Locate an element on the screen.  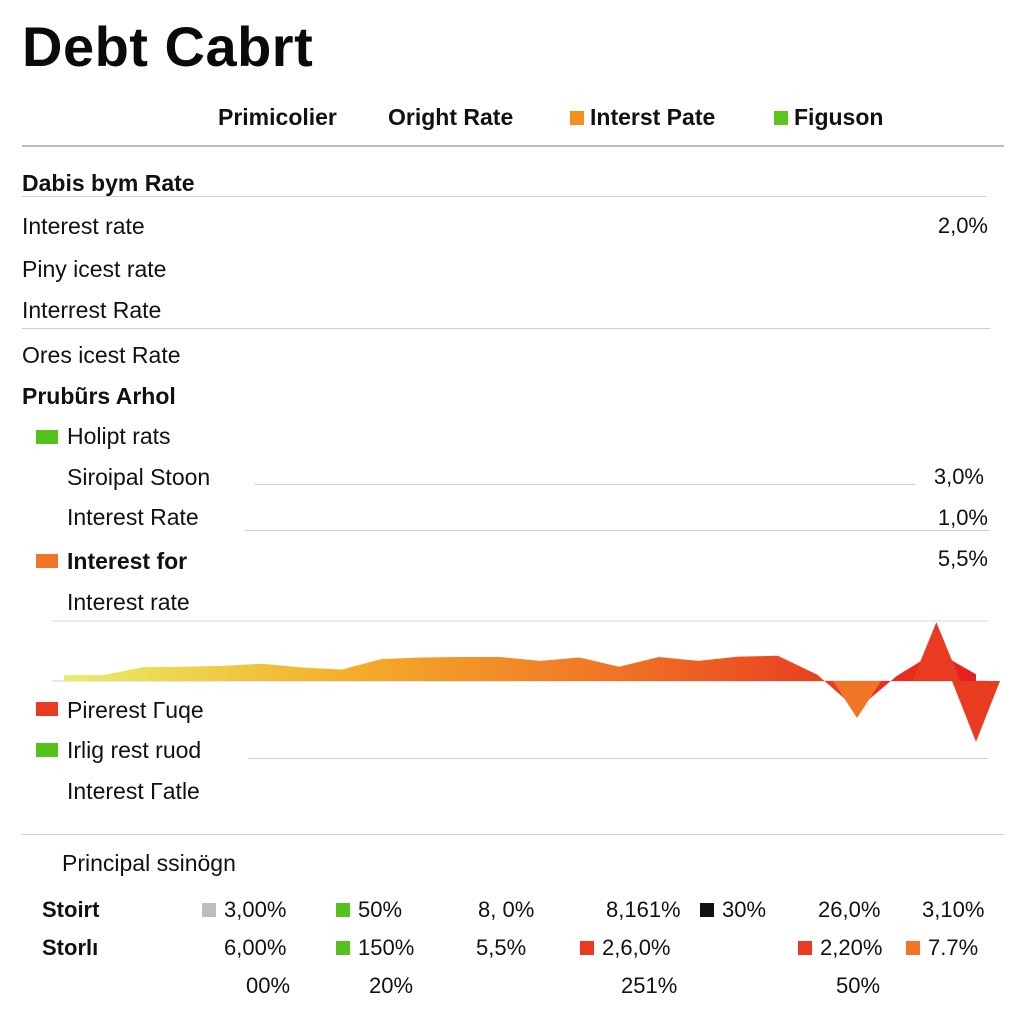
table-cell: 7.7% is located at coordinates (942, 948).